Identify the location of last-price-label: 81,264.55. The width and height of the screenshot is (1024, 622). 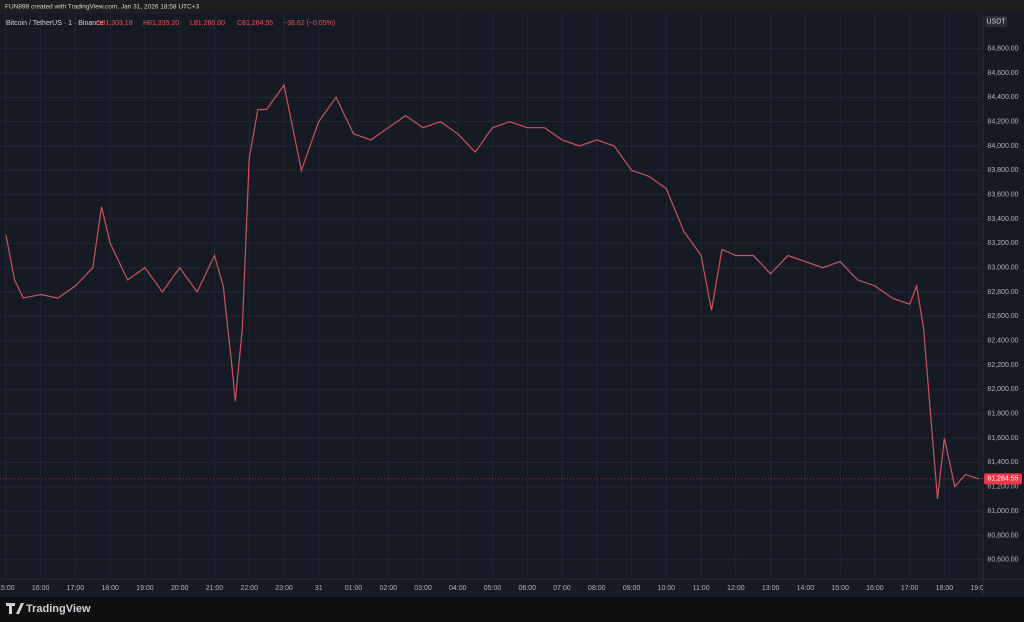
(1002, 479).